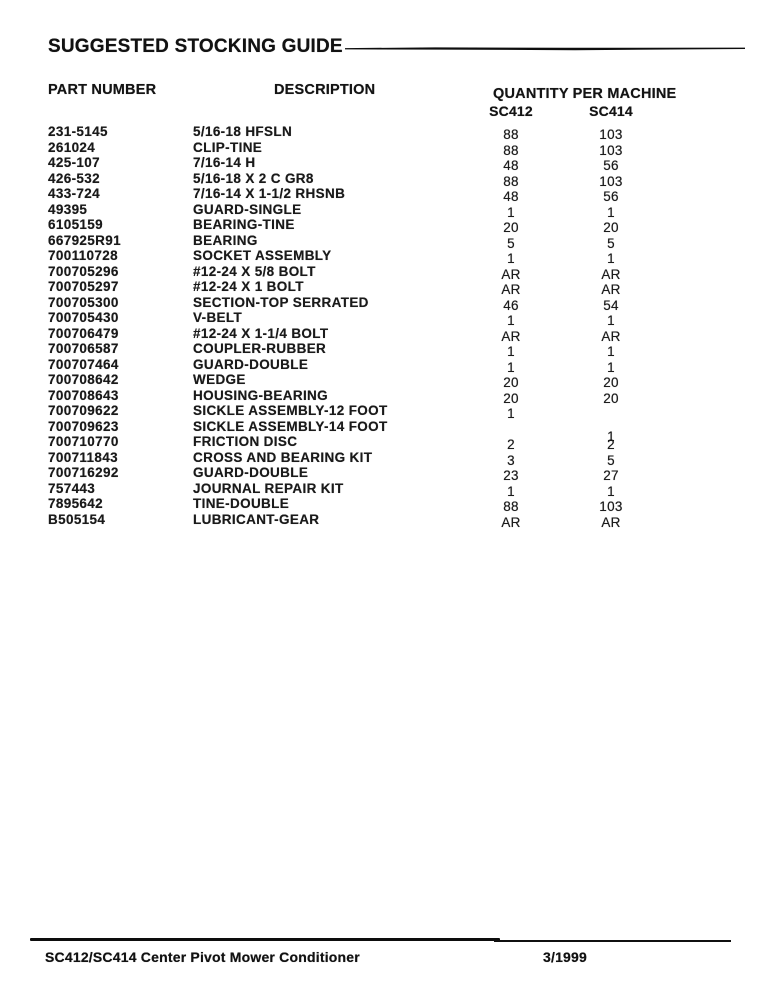 This screenshot has height=1000, width=772. Describe the element at coordinates (83, 410) in the screenshot. I see `part-number-cell: 700709622` at that location.